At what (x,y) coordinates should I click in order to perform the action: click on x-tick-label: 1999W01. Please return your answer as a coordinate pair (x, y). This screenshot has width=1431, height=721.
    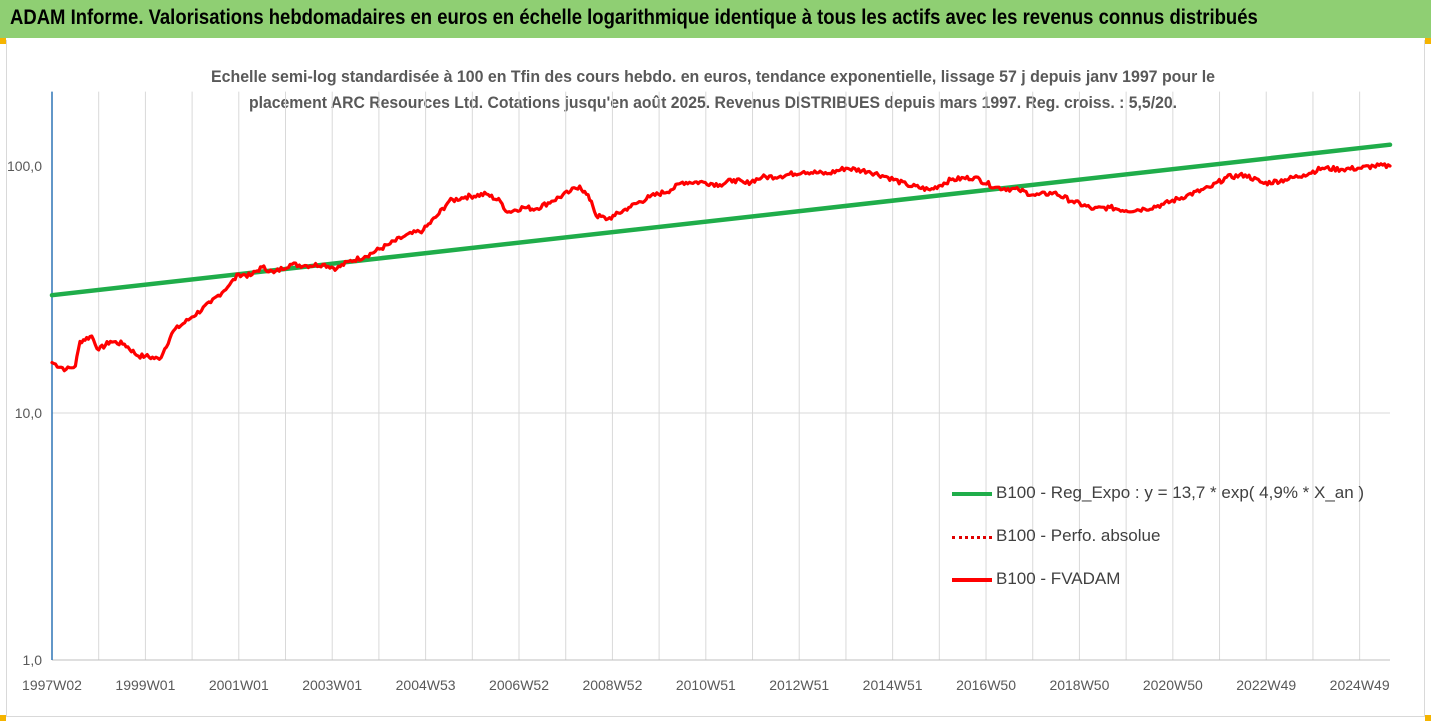
    Looking at the image, I should click on (145, 685).